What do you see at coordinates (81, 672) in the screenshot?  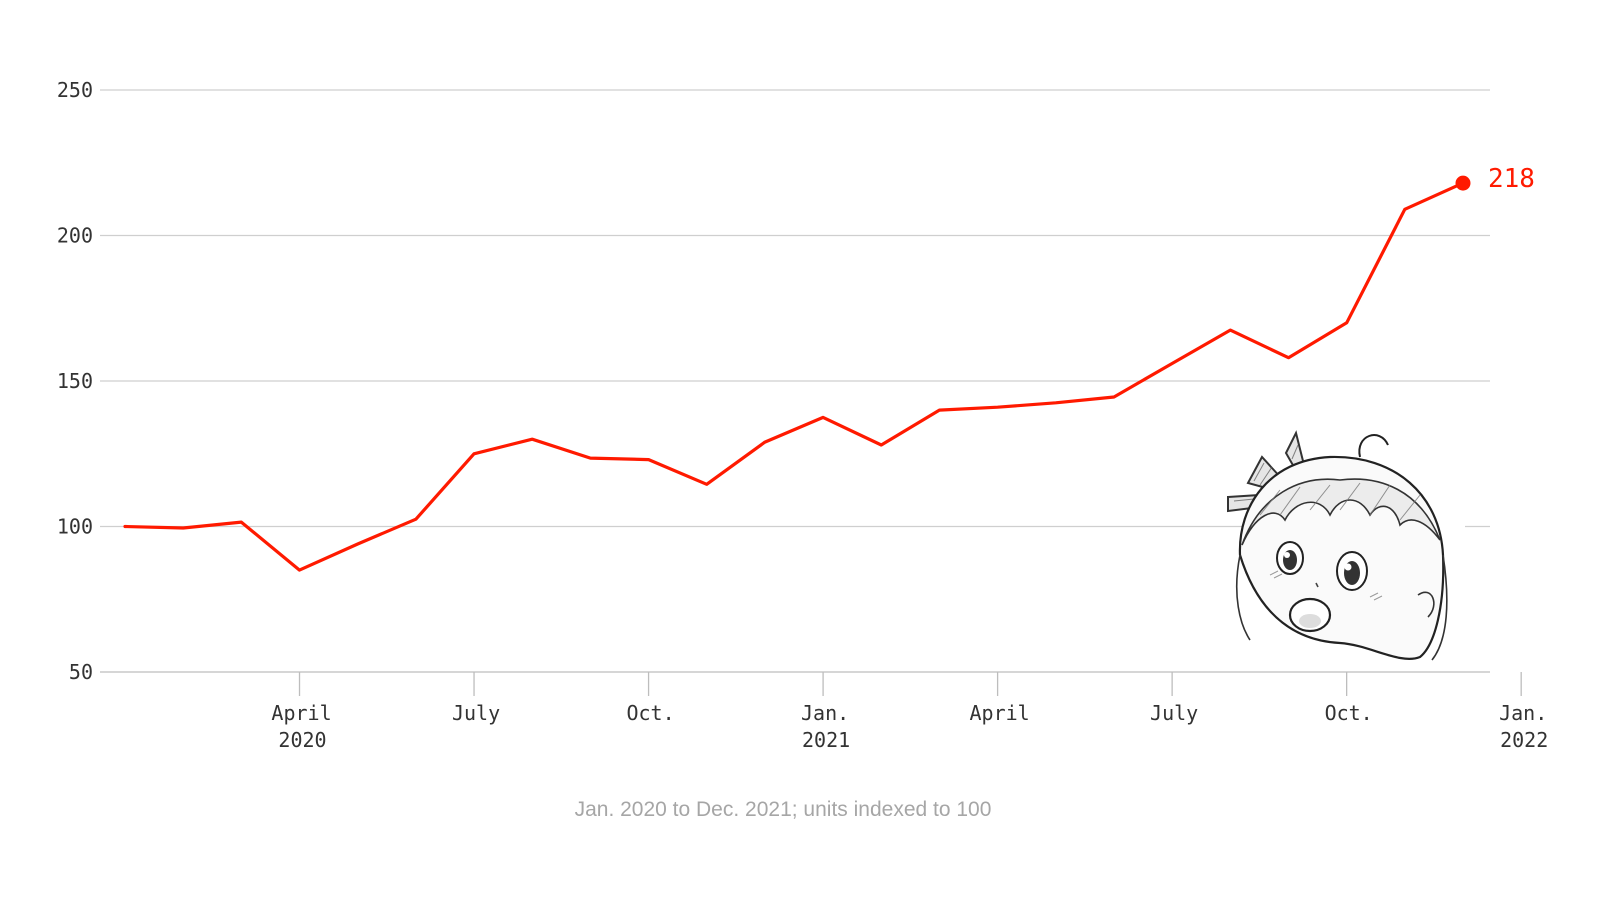 I see `y-tick-label: 50` at bounding box center [81, 672].